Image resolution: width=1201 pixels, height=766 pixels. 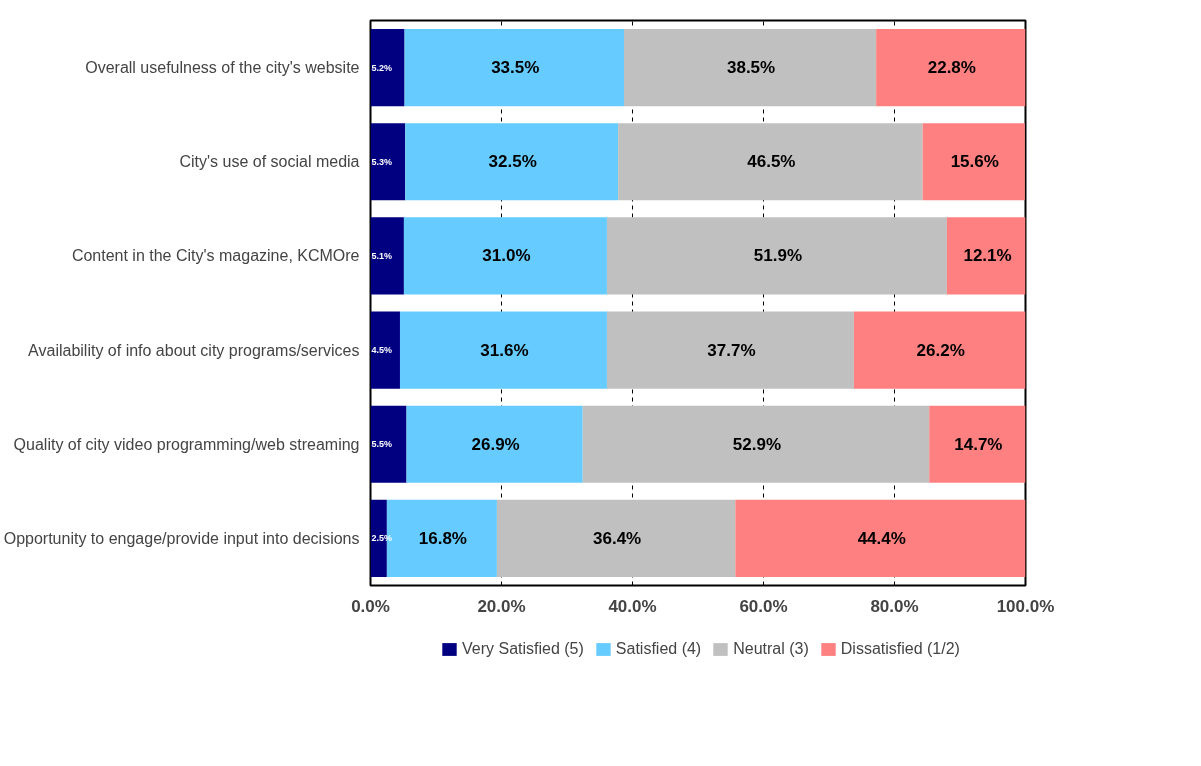 I want to click on x-tick-label: 40.0%, so click(x=632, y=606).